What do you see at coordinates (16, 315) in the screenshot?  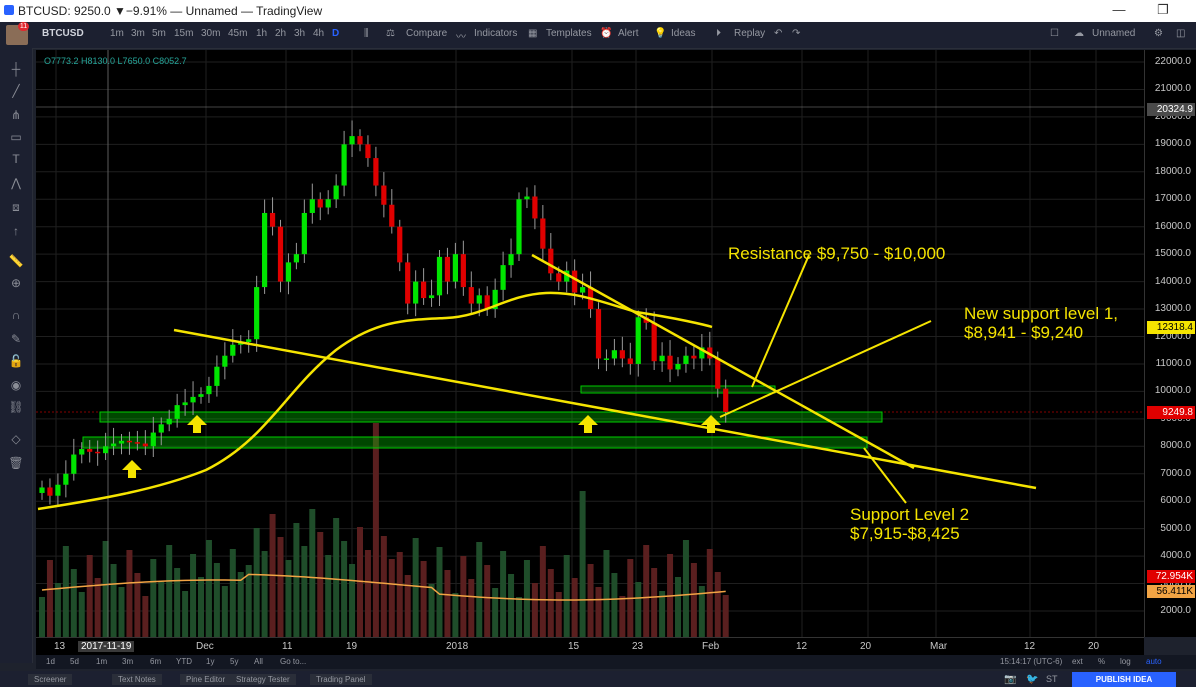 I see `magnet-icon: ∩` at bounding box center [16, 315].